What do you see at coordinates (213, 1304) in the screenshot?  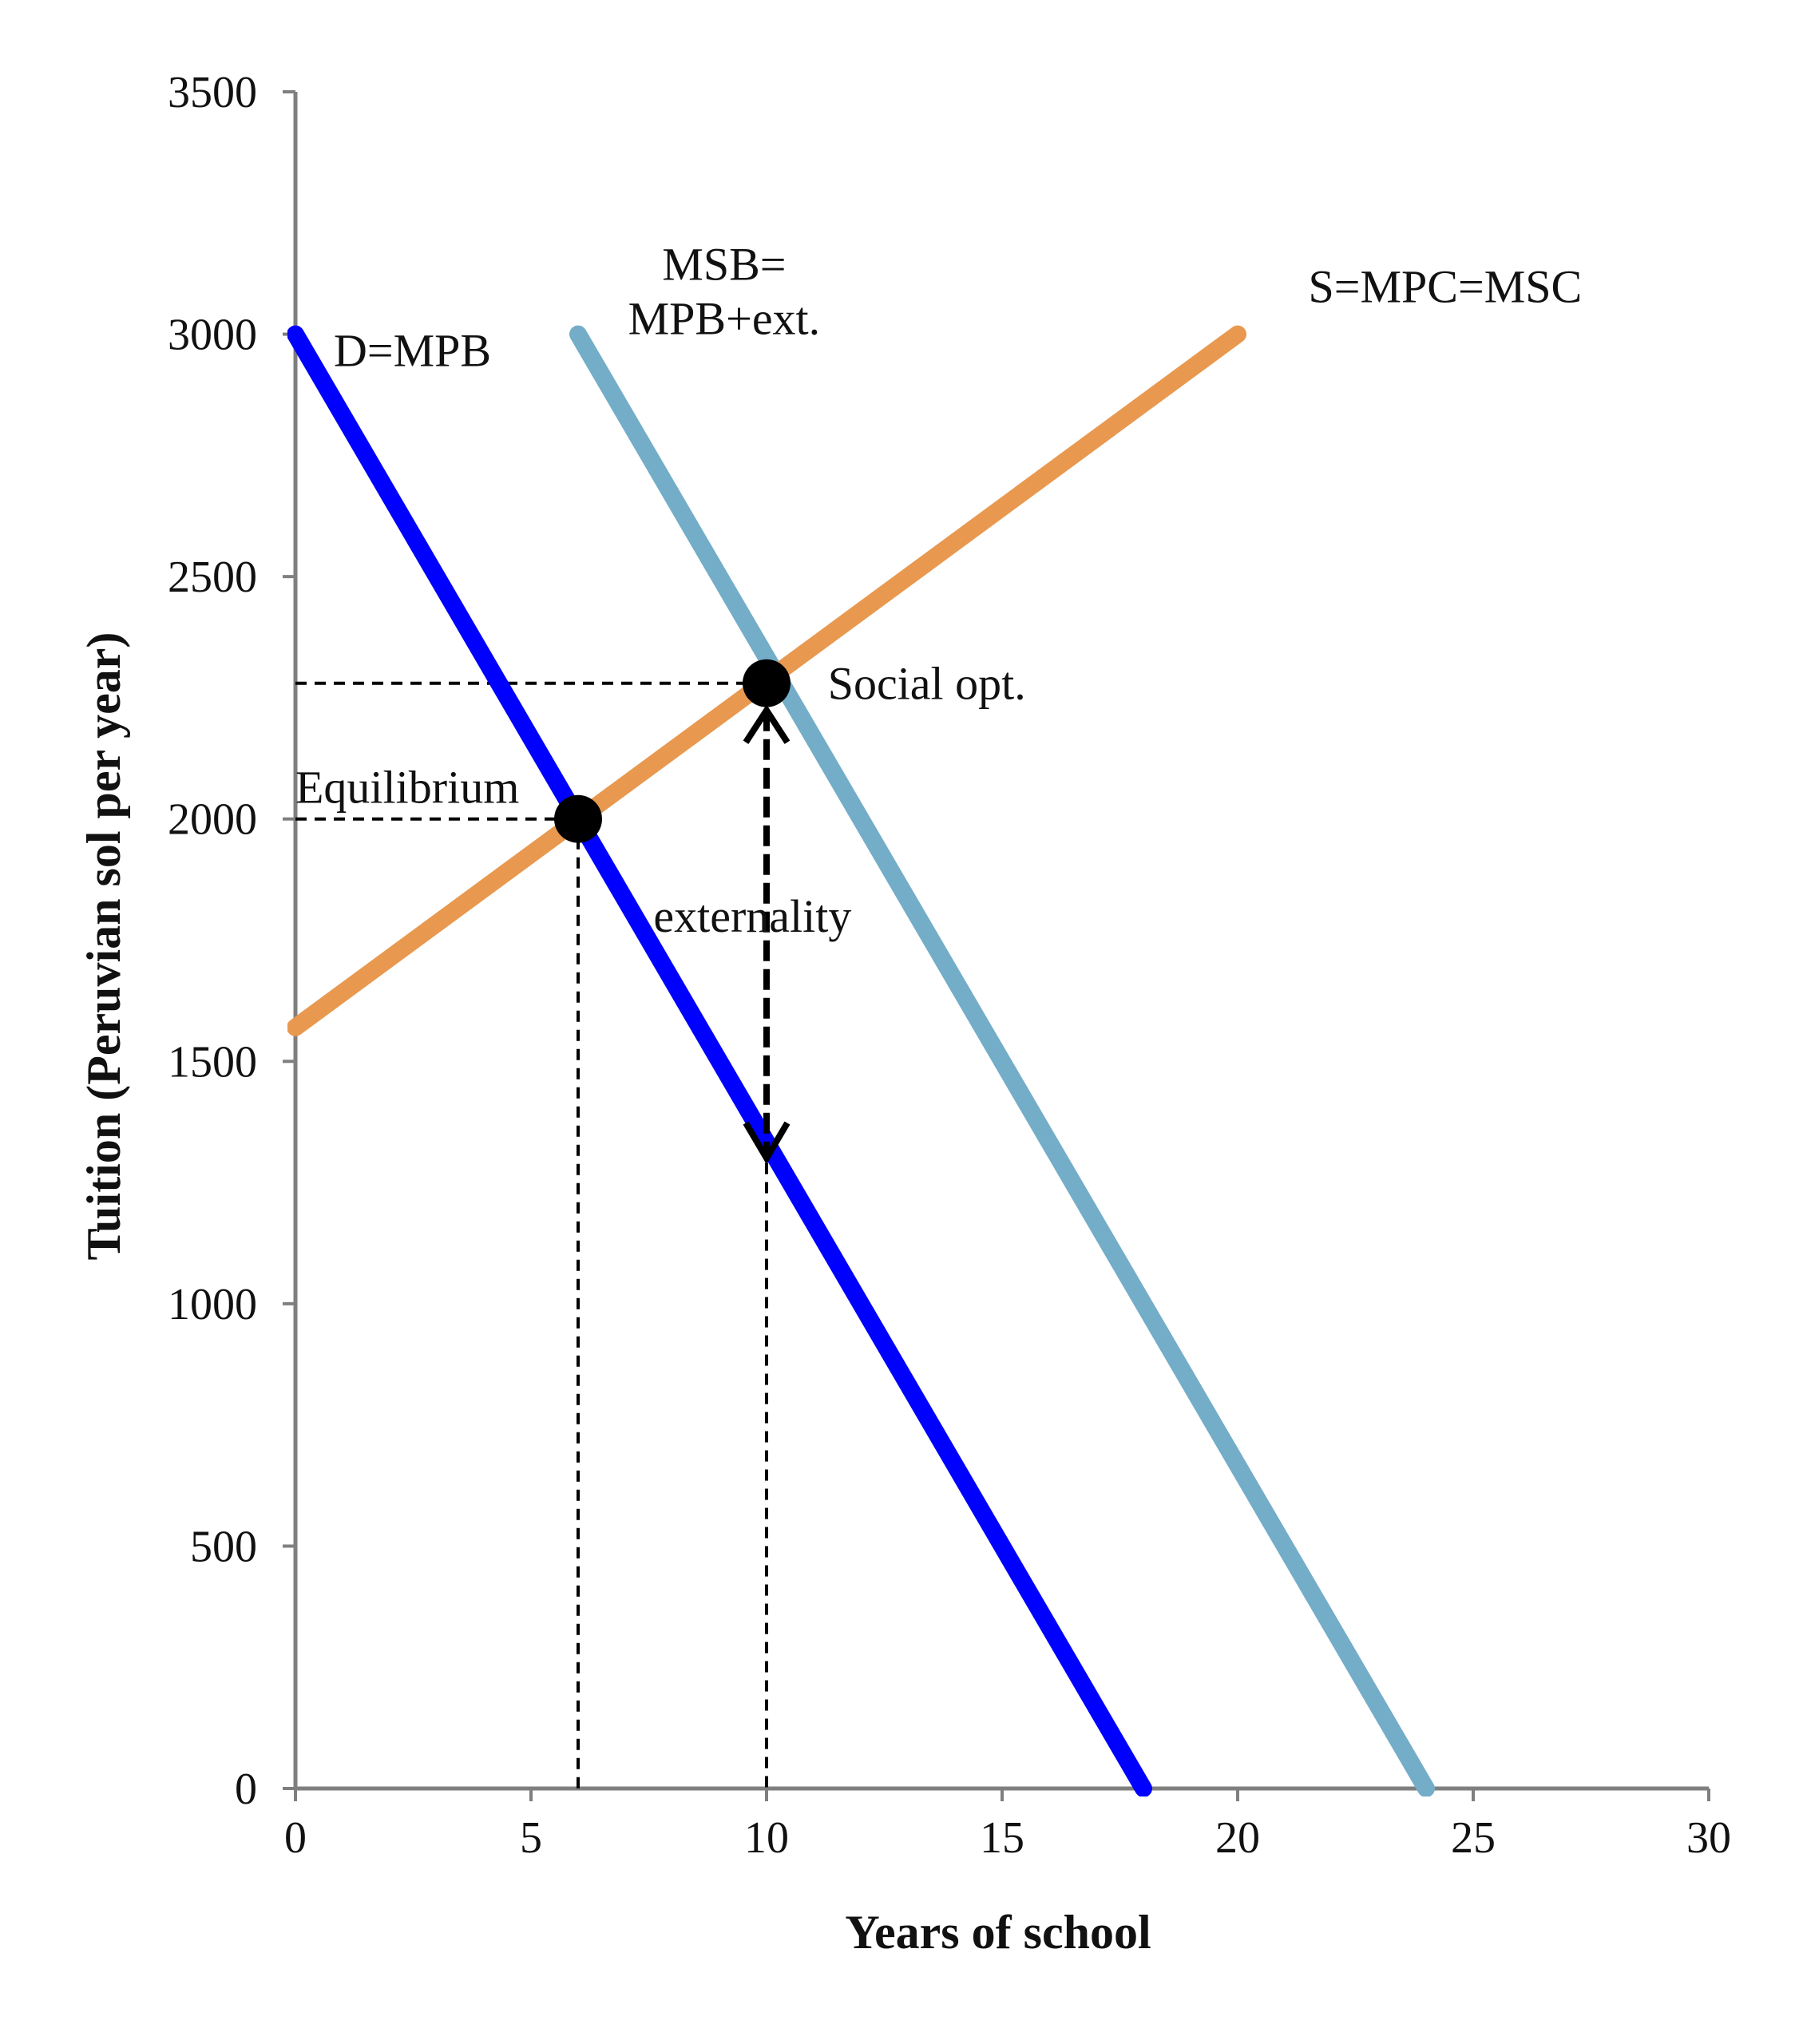 I see `y-tick-label: 1000` at bounding box center [213, 1304].